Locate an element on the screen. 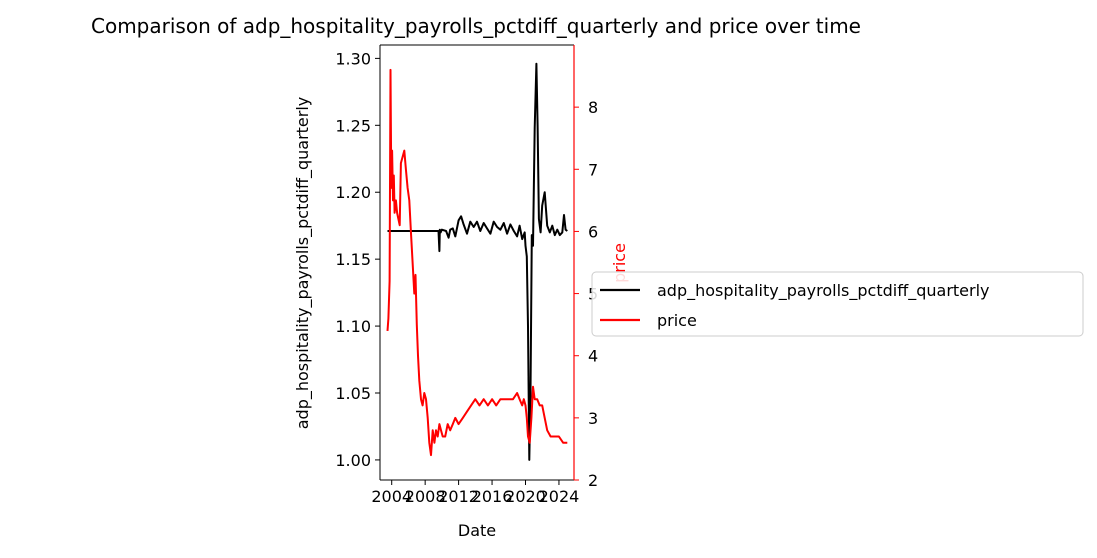  legend-label-price: price is located at coordinates (677, 320).